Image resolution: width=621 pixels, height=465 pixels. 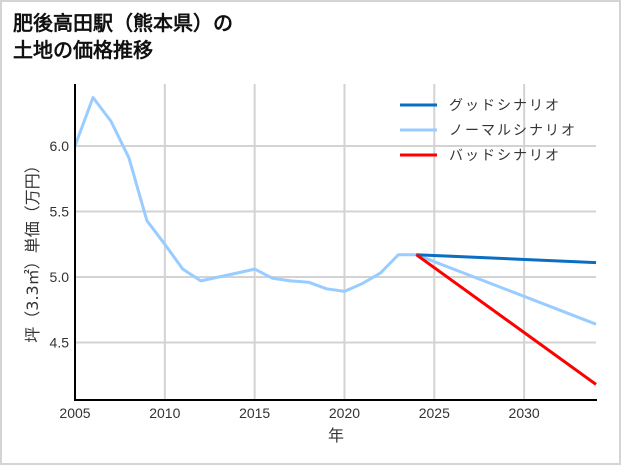 I want to click on x-tick-label: 2025, so click(x=434, y=413).